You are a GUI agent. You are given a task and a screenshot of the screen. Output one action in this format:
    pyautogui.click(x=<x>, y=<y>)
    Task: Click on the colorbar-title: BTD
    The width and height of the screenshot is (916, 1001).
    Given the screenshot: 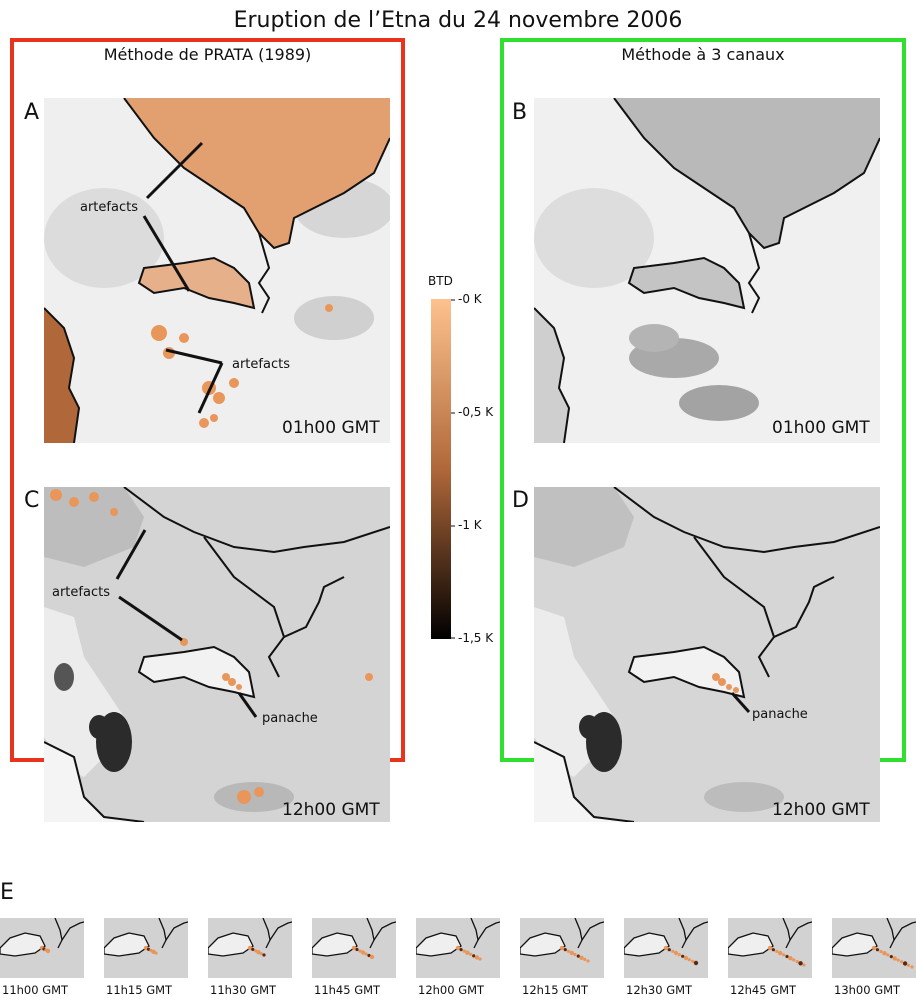 What is the action you would take?
    pyautogui.click(x=440, y=281)
    